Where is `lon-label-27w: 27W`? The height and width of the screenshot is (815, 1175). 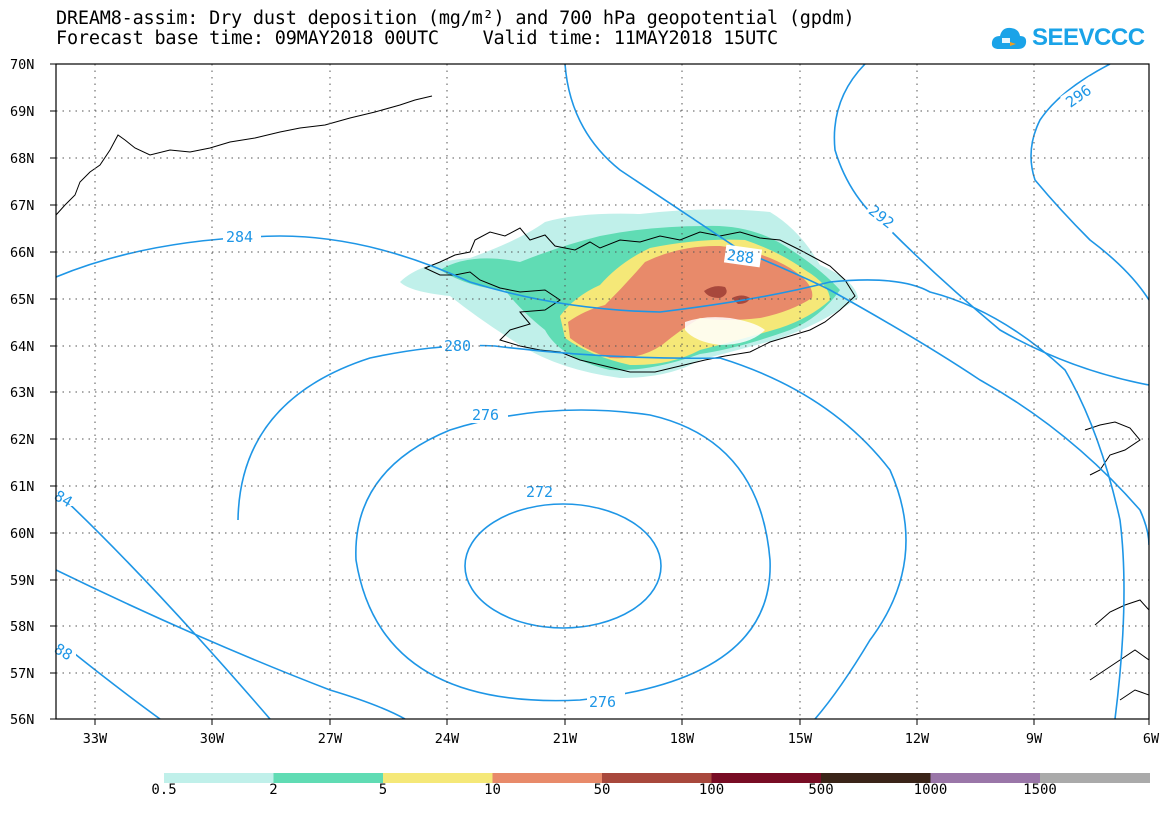 lon-label-27w: 27W is located at coordinates (330, 739).